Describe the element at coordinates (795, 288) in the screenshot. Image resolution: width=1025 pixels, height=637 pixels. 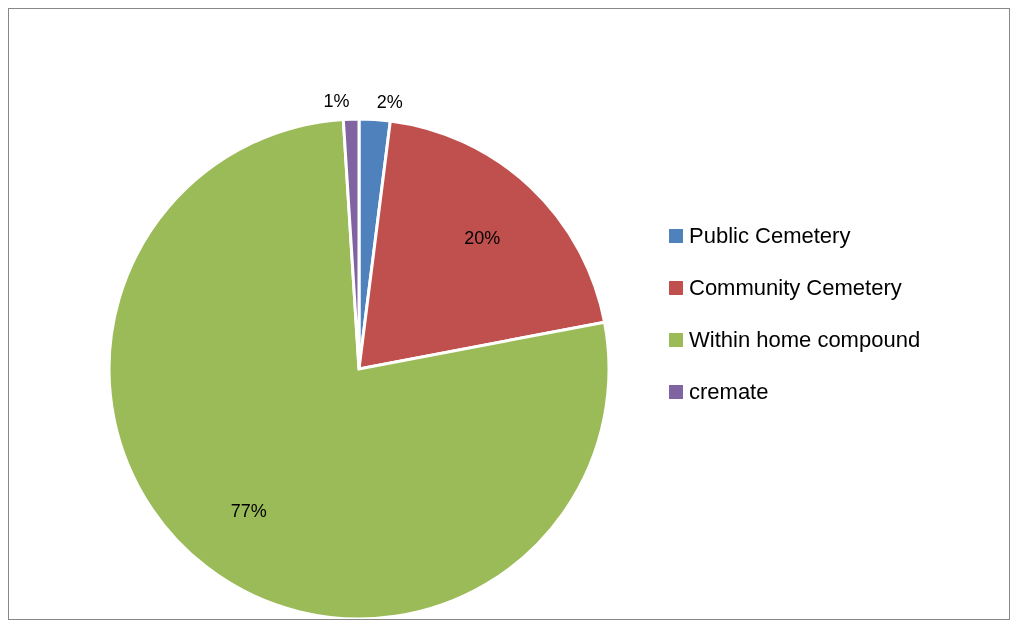
I see `legend-label: Community Cemetery` at that location.